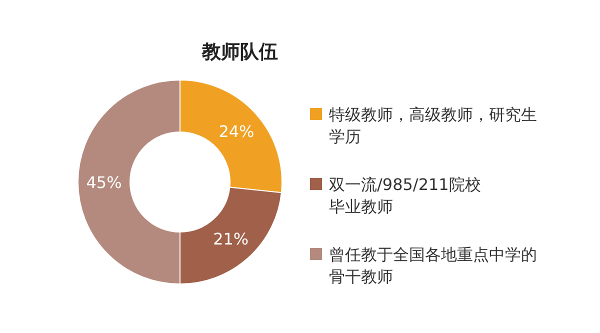 The width and height of the screenshot is (600, 333). I want to click on legend-label: 特级教师，高级教师，研究生学历, so click(433, 125).